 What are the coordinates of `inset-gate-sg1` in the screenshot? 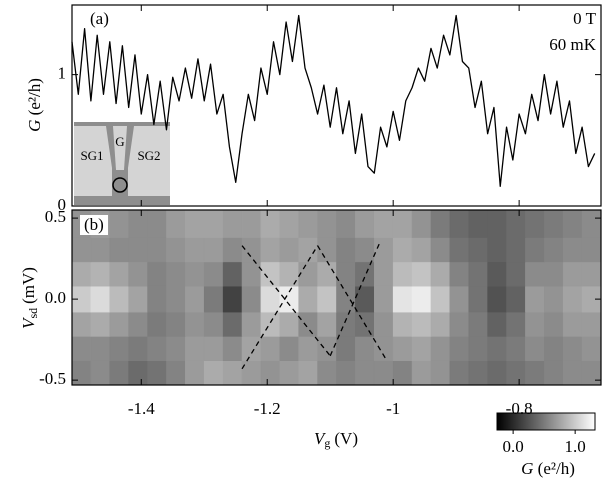 It's located at (93, 161).